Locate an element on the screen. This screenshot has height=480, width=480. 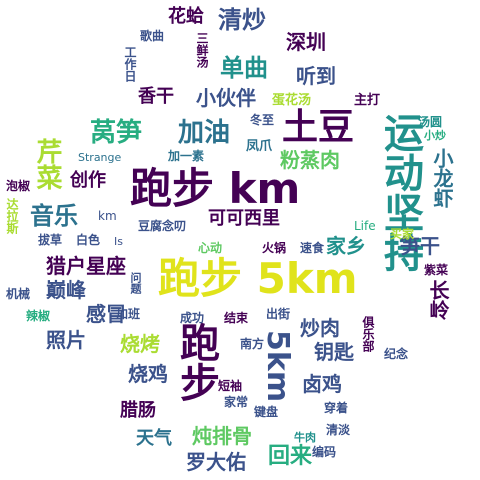
word-kekexili: 可可西里 is located at coordinates (244, 218).